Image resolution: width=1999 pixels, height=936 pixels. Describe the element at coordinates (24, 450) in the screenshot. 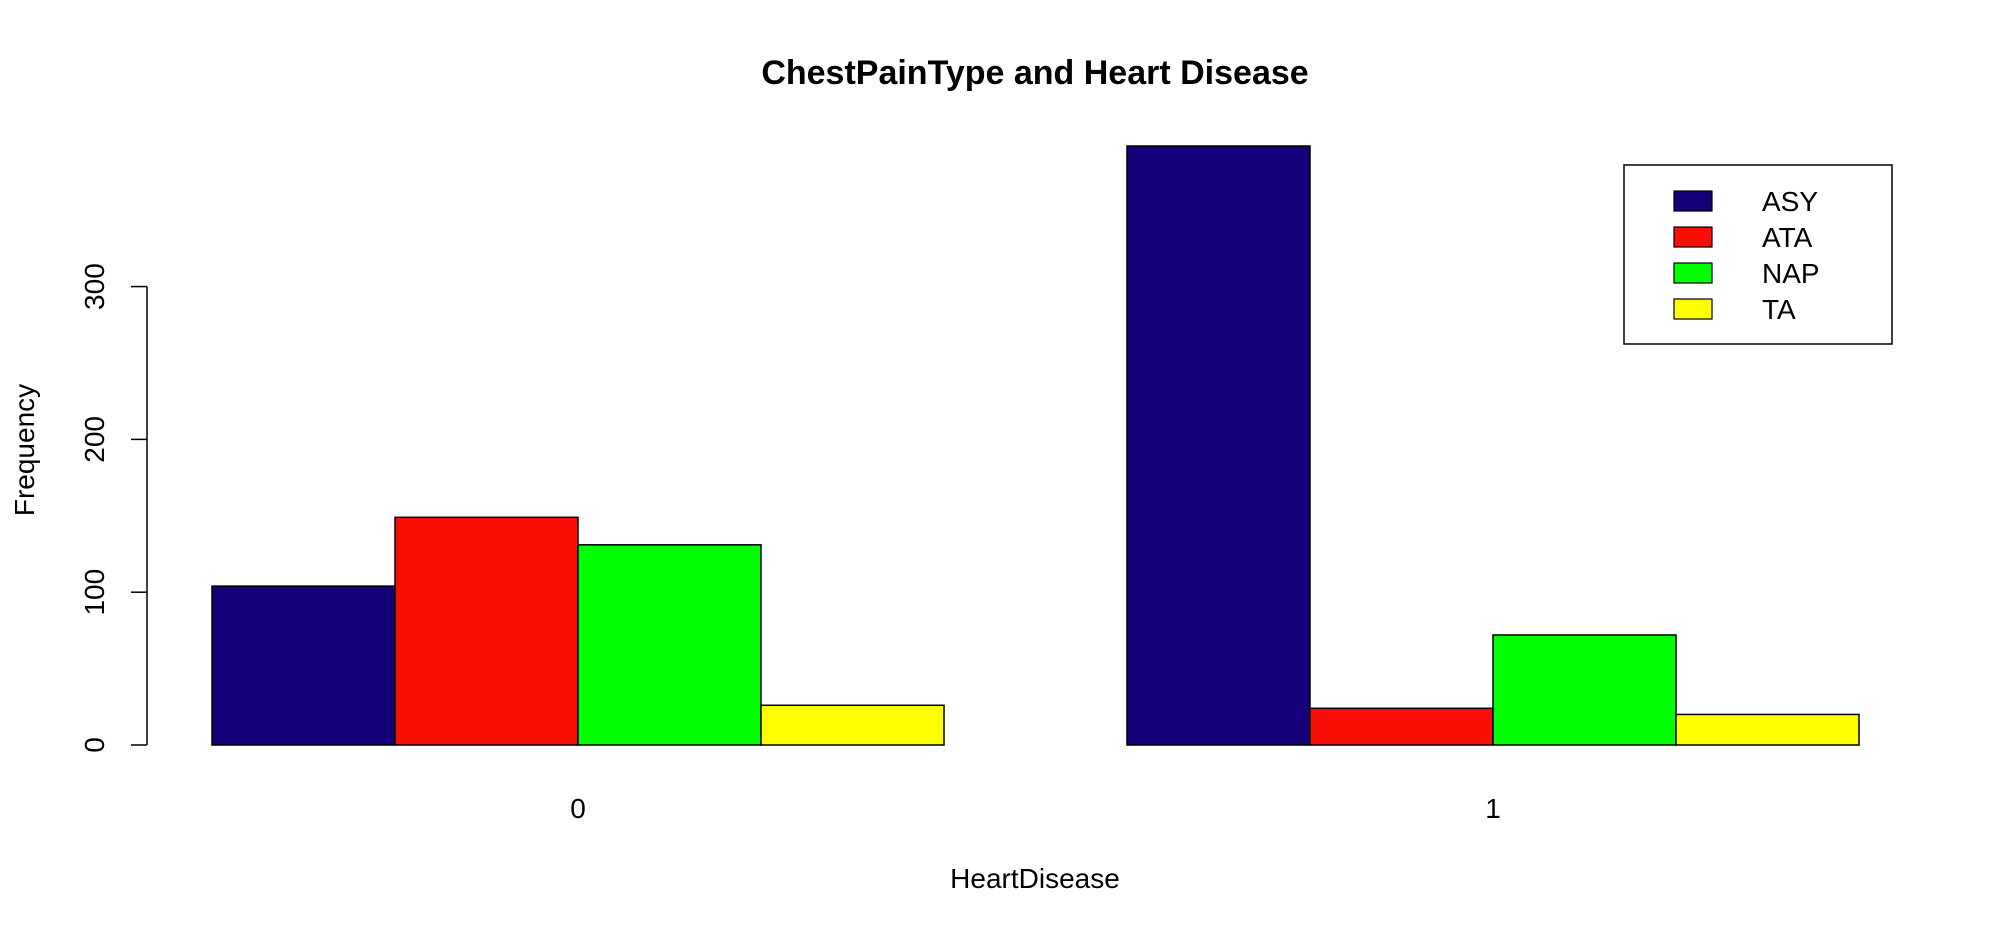

I see `y-axis-label: Frequency` at that location.